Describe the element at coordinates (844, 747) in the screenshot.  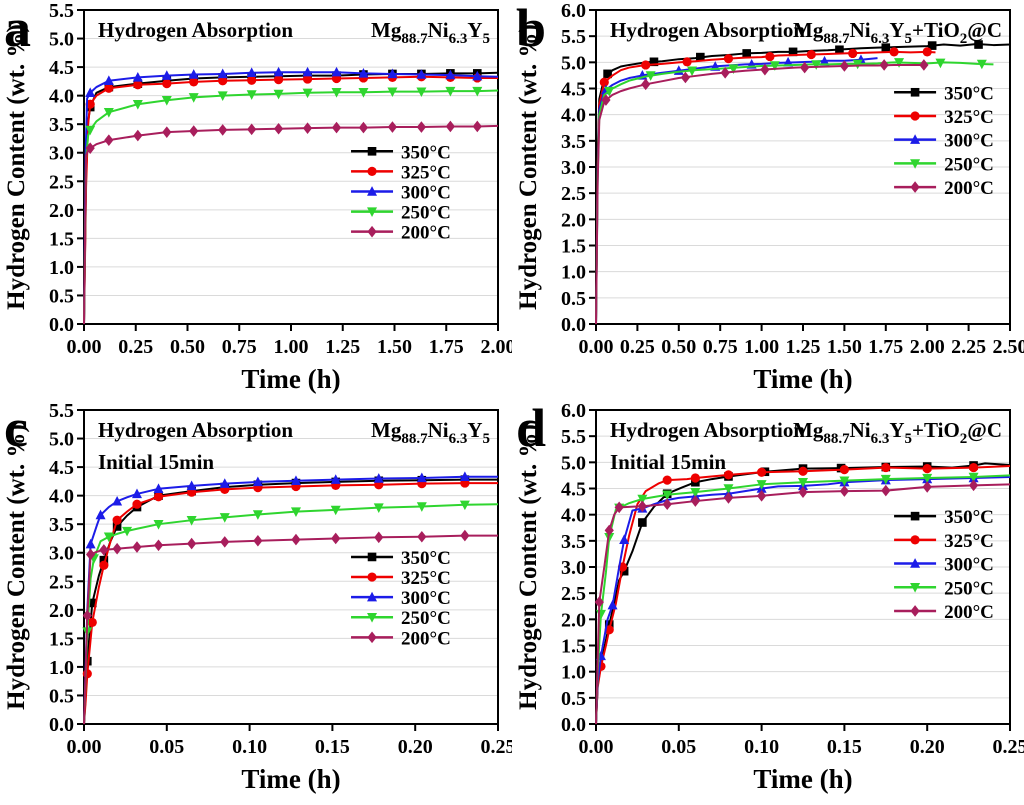
I see `x-tick-label: 0.15` at that location.